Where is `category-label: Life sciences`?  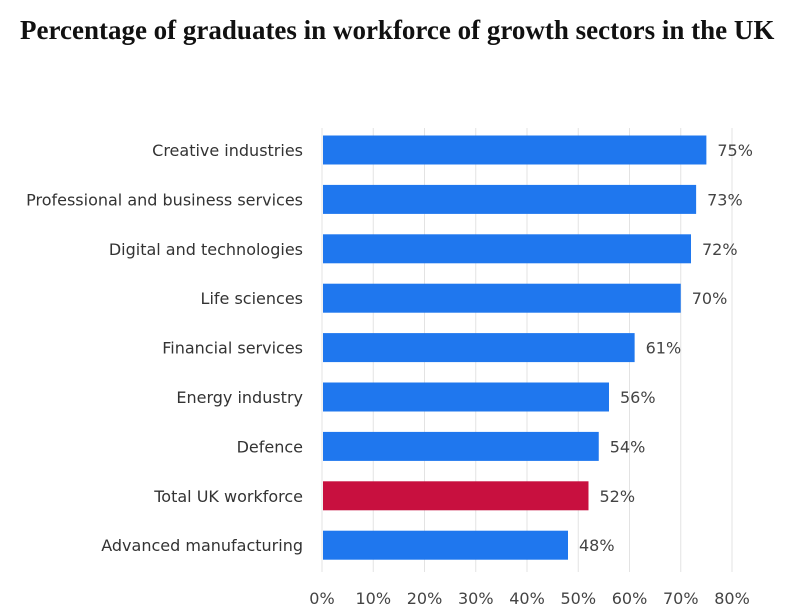 category-label: Life sciences is located at coordinates (252, 298).